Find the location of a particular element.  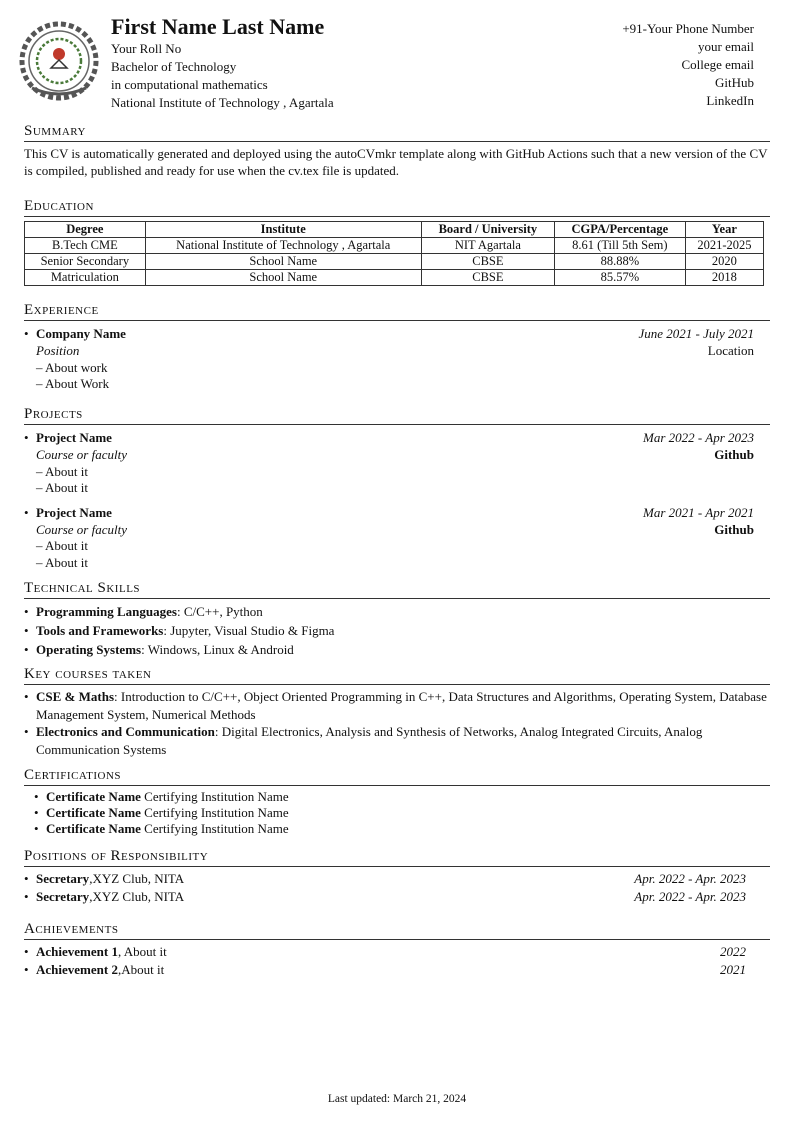

experience-item: Company Name June 2021 - July 2021 is located at coordinates (397, 333).